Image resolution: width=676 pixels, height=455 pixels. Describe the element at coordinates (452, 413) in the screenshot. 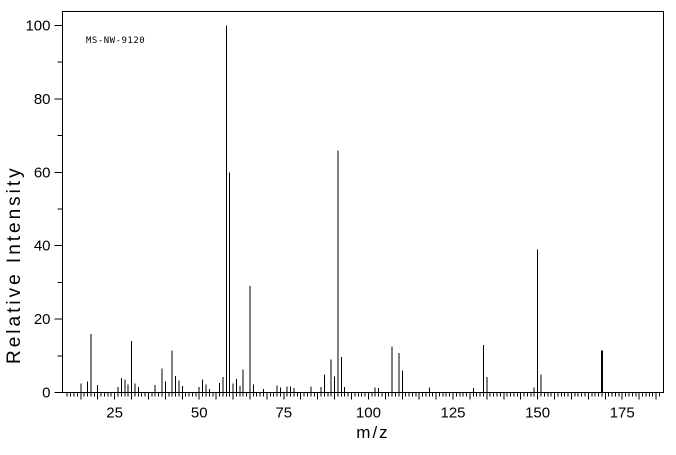

I see `x-tick-label: 125` at that location.